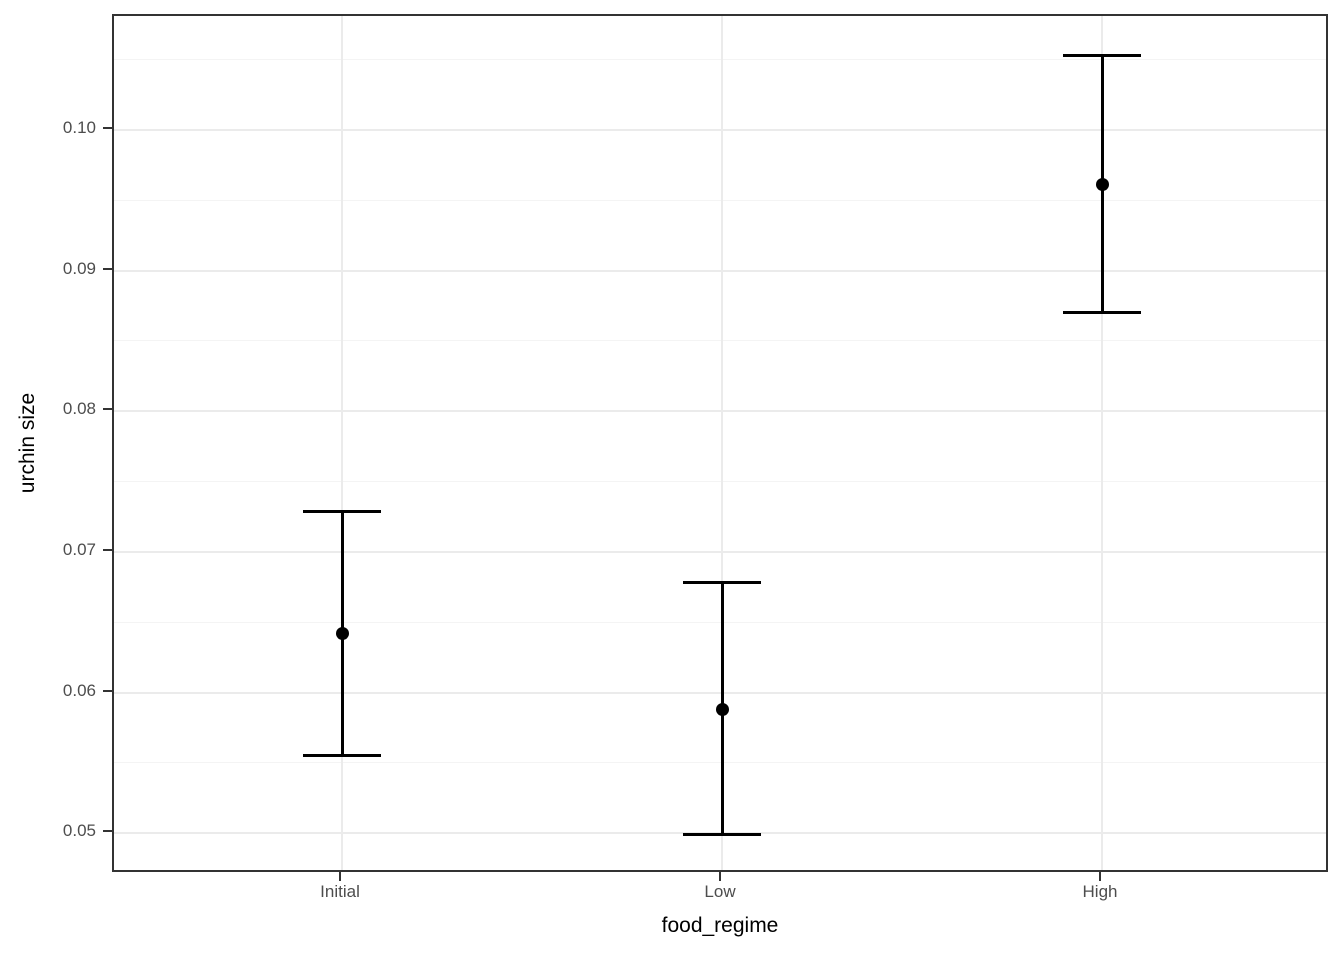 This screenshot has width=1344, height=960. Describe the element at coordinates (79, 409) in the screenshot. I see `y-tick-label: 0.08` at that location.